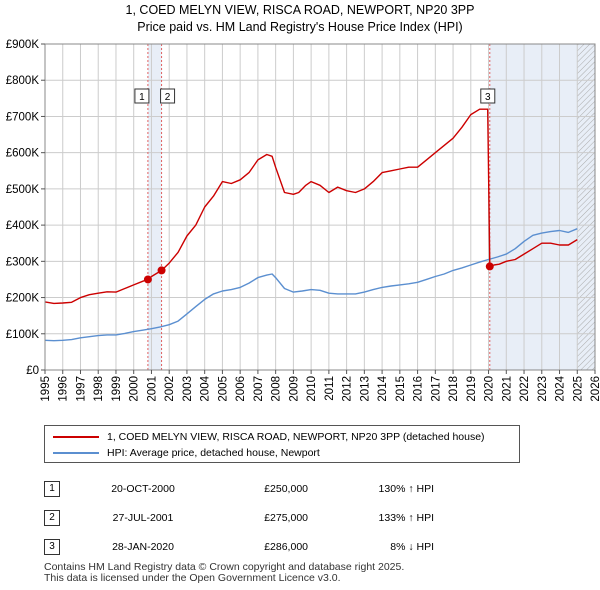  I want to click on x-tick-label: 2024, so click(561, 388).